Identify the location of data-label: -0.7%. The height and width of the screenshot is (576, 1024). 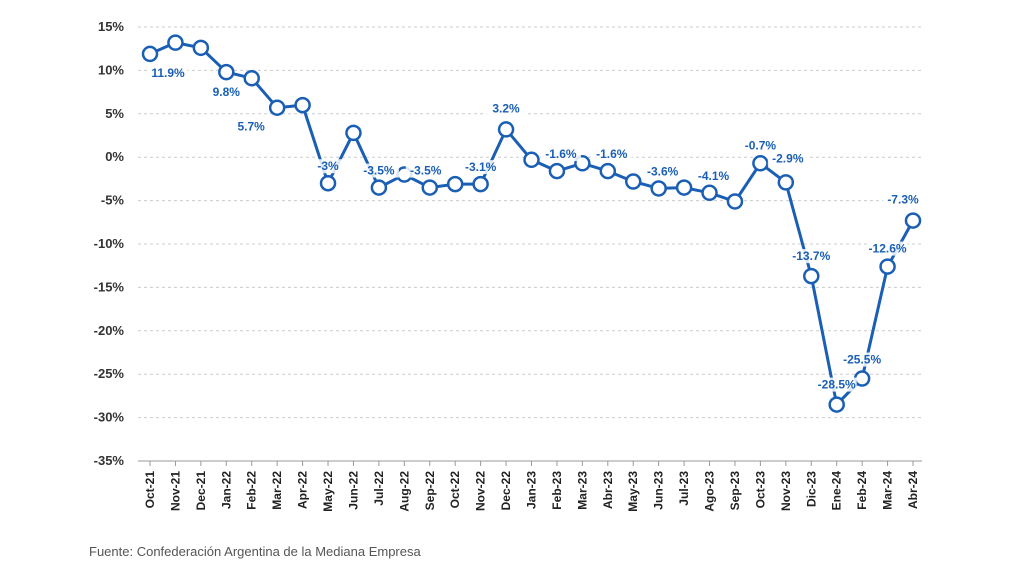
(761, 145).